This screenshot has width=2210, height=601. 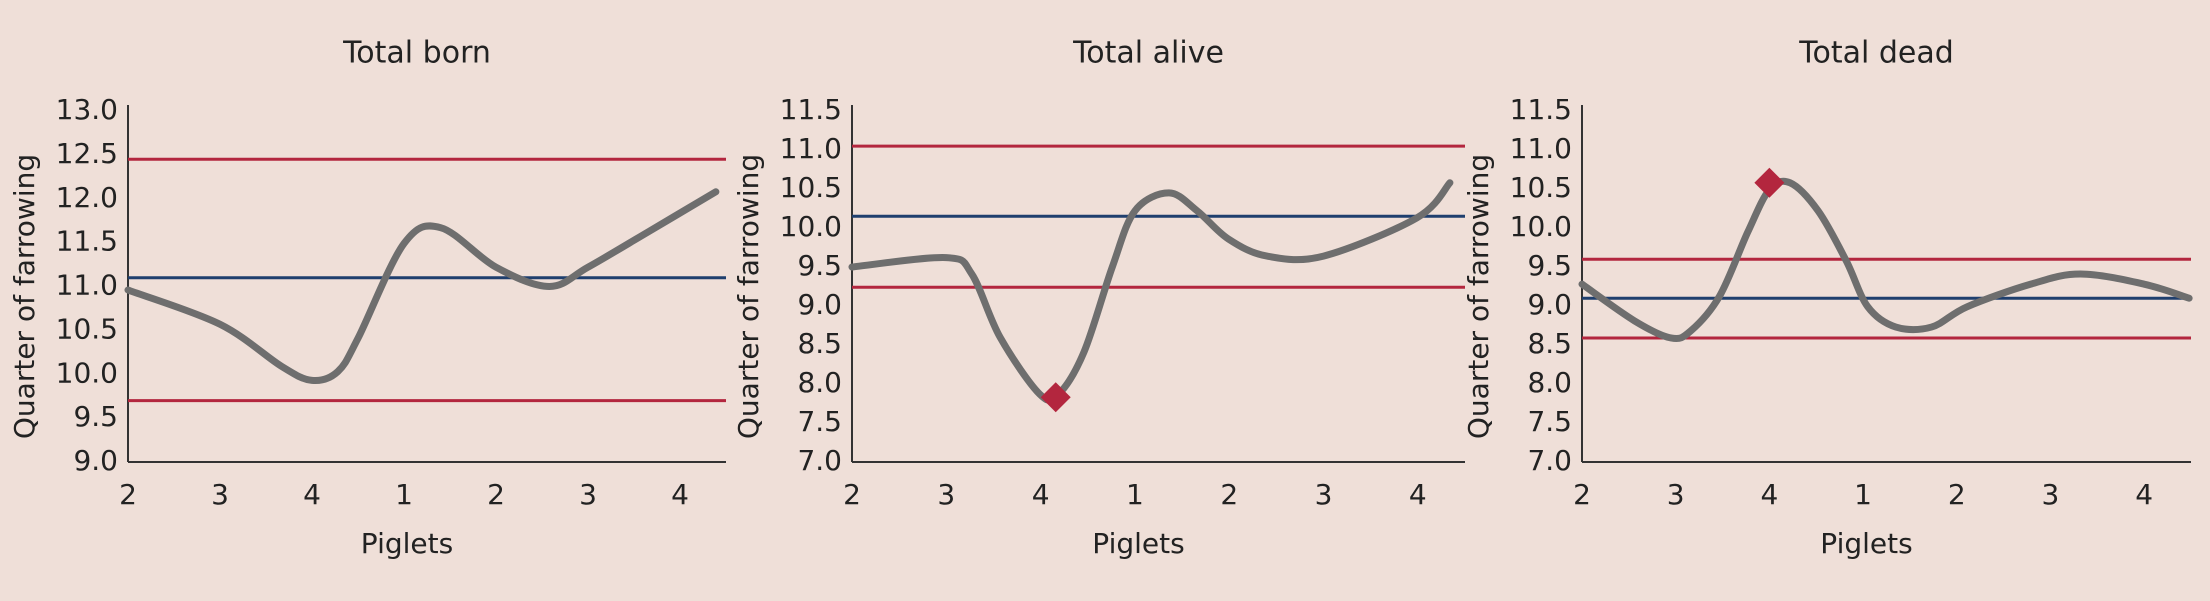 I want to click on y-tick-label: 12.0, so click(x=87, y=197).